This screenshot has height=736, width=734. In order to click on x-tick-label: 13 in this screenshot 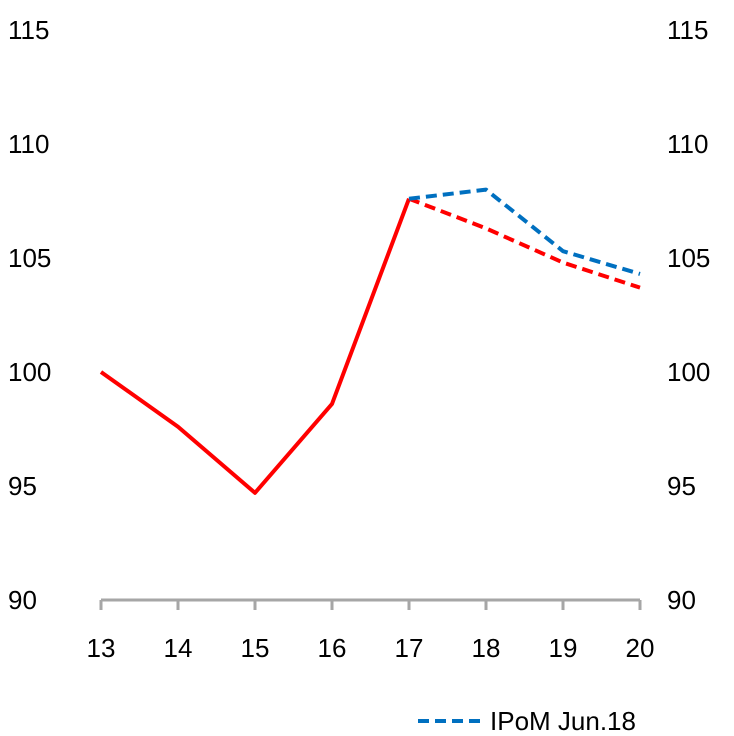, I will do `click(101, 648)`.